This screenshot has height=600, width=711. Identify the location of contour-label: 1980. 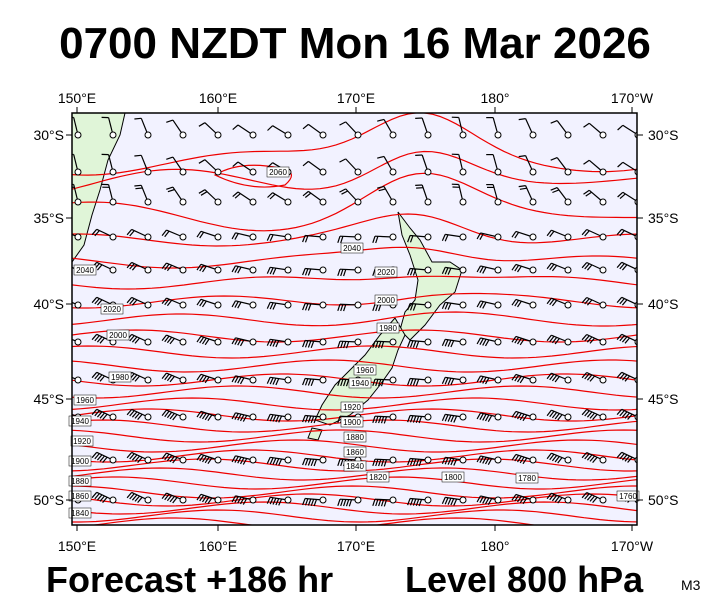
(388, 328).